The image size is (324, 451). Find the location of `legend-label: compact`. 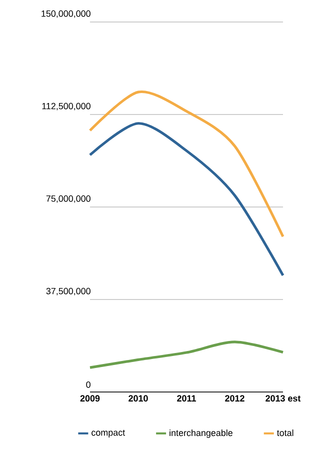

legend-label: compact is located at coordinates (109, 434).